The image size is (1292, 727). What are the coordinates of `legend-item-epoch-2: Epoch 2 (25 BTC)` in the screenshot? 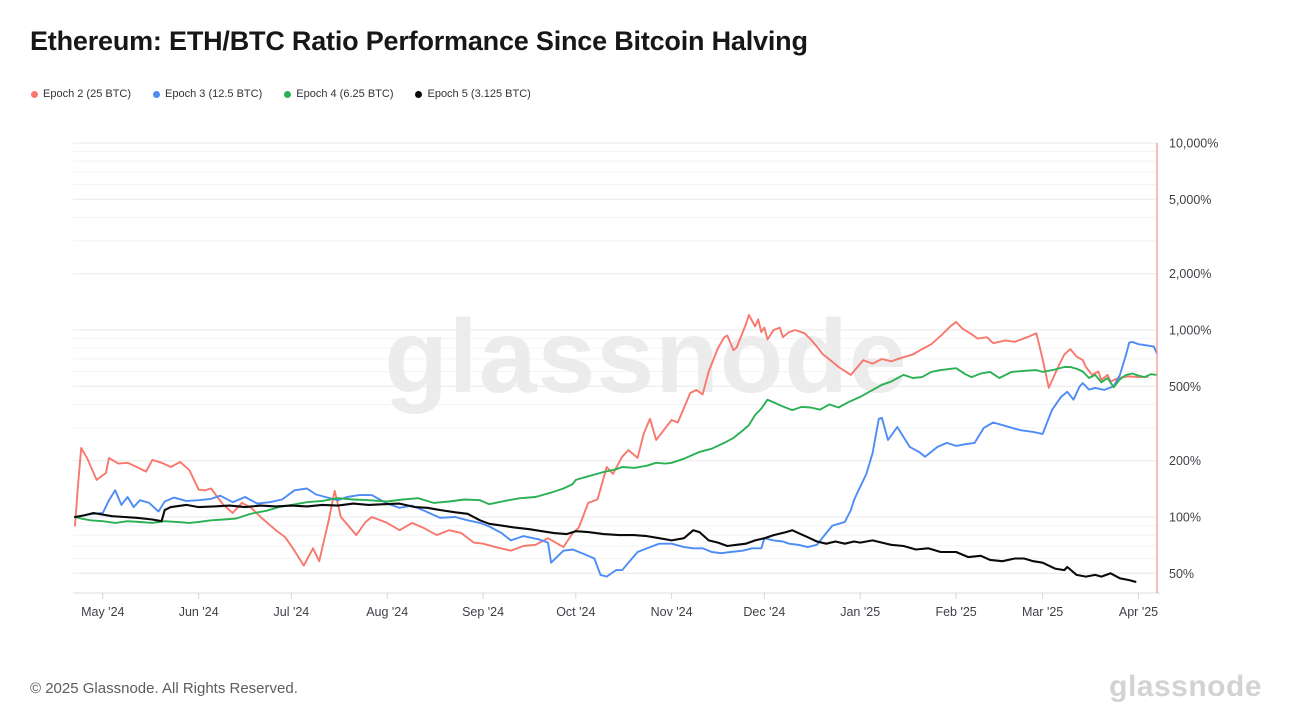 It's located at (81, 94).